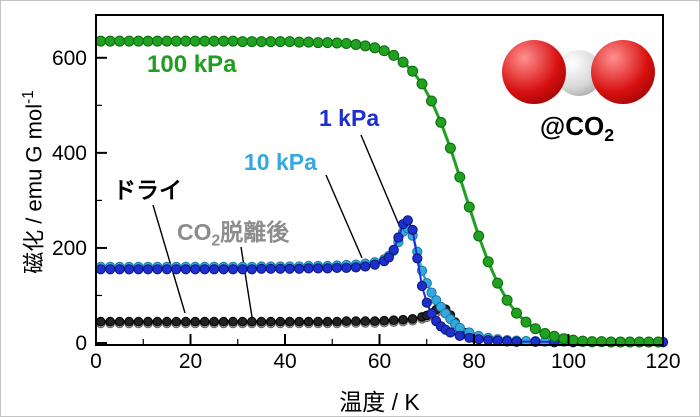 This screenshot has width=700, height=417. I want to click on oxygen-atom-icon, so click(534, 72).